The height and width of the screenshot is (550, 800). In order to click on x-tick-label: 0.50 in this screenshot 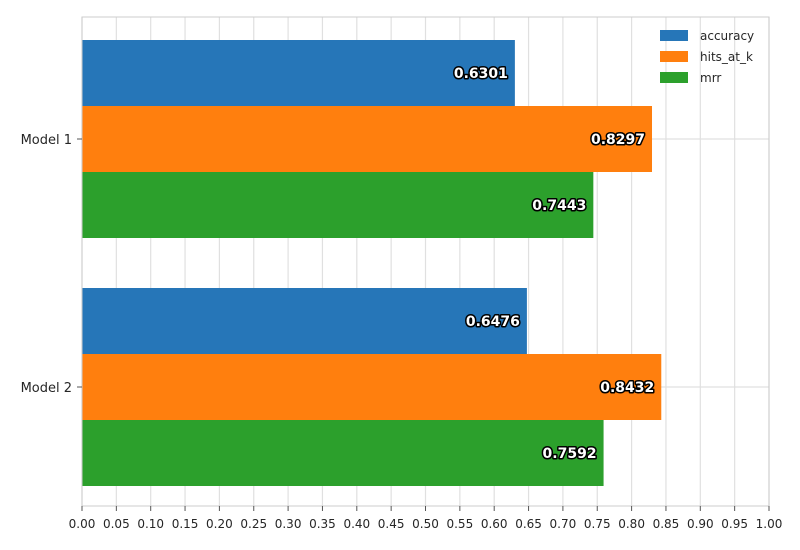, I will do `click(425, 524)`.